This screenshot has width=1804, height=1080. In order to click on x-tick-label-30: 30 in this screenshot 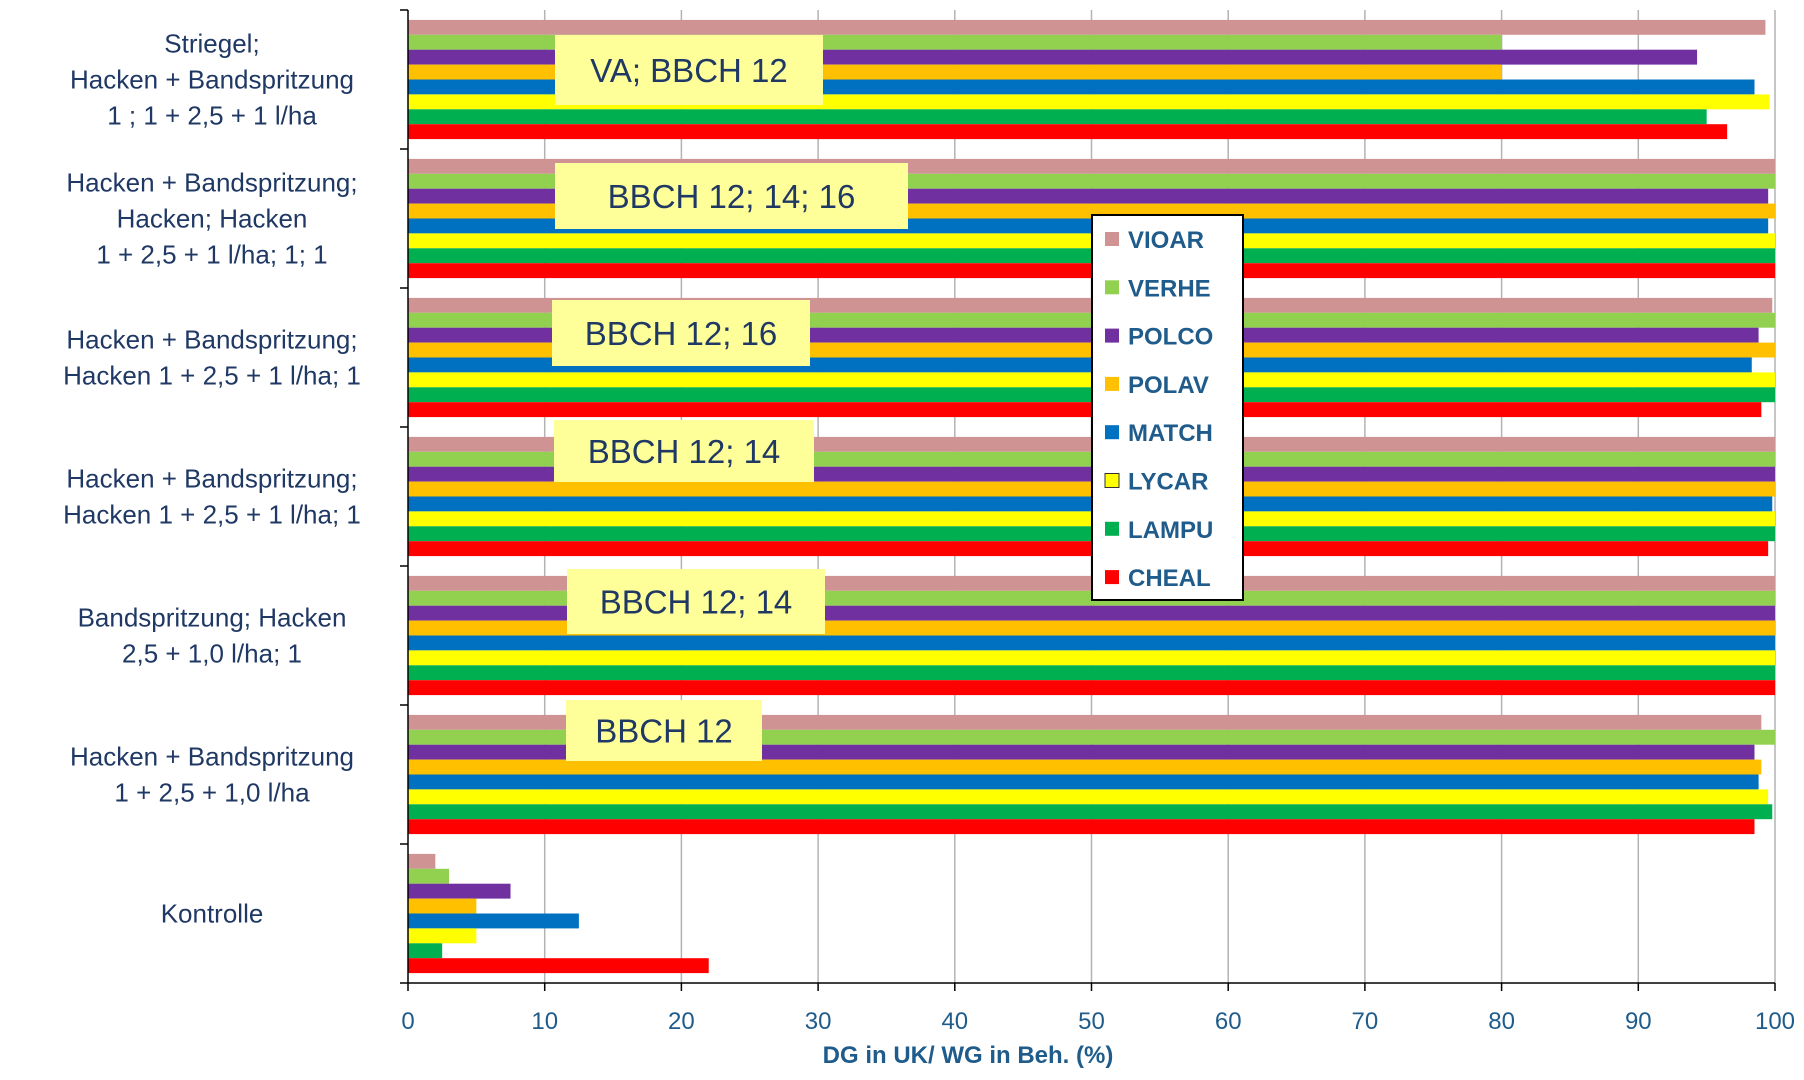, I will do `click(818, 1021)`.